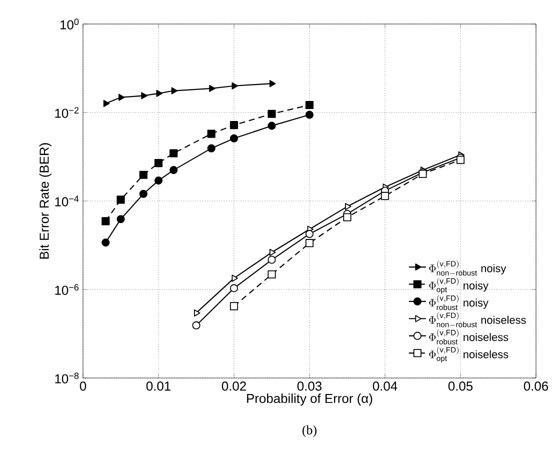 Image resolution: width=558 pixels, height=464 pixels. What do you see at coordinates (67, 378) in the screenshot?
I see `y-tick-label: 10$^{−8}$` at bounding box center [67, 378].